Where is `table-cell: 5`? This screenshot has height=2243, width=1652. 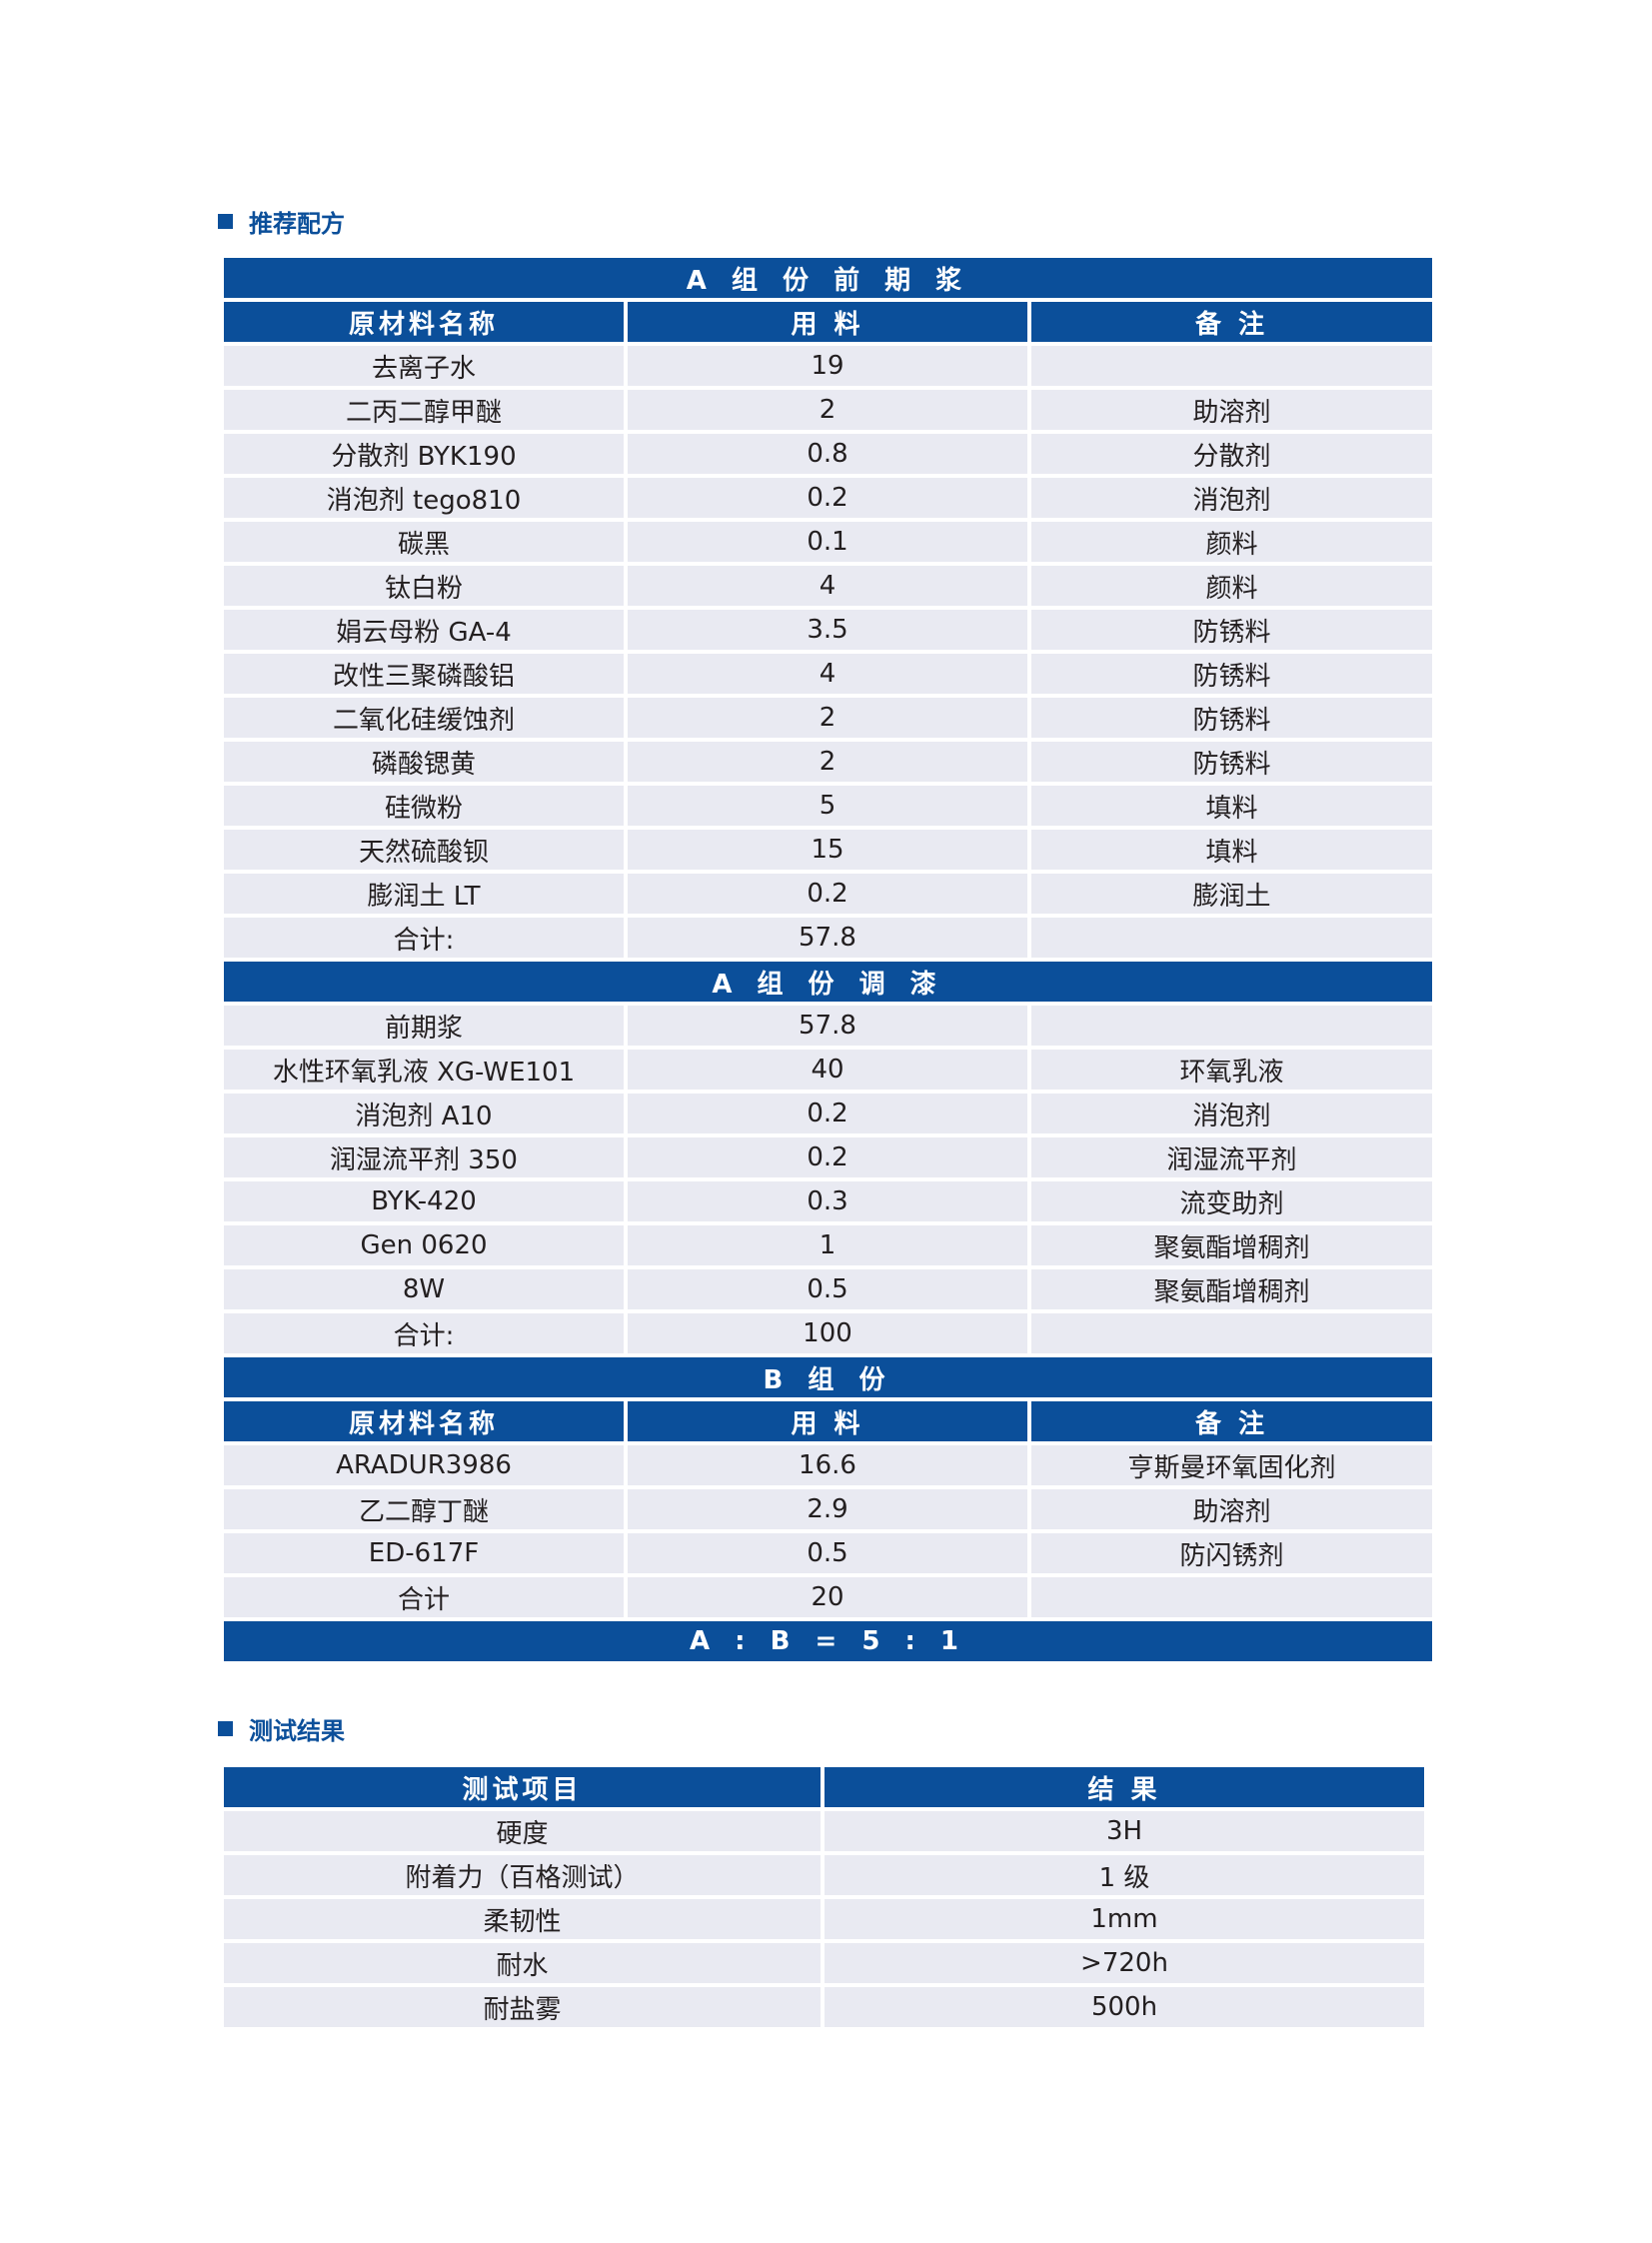
table-cell: 5 is located at coordinates (827, 806).